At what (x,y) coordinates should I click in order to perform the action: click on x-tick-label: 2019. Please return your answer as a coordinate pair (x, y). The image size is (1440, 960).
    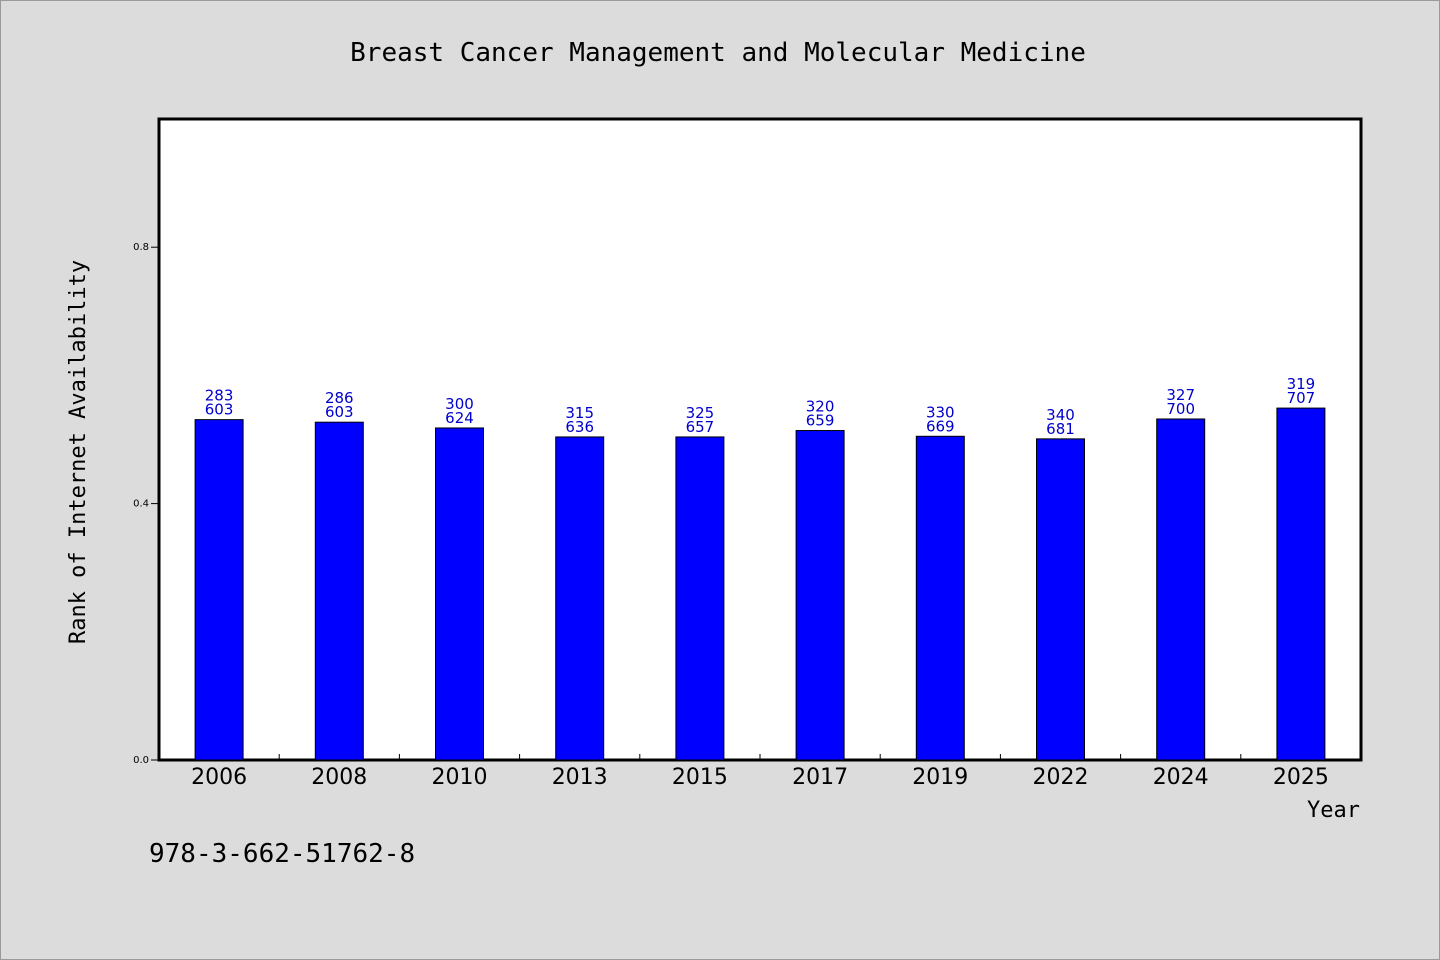
    Looking at the image, I should click on (940, 777).